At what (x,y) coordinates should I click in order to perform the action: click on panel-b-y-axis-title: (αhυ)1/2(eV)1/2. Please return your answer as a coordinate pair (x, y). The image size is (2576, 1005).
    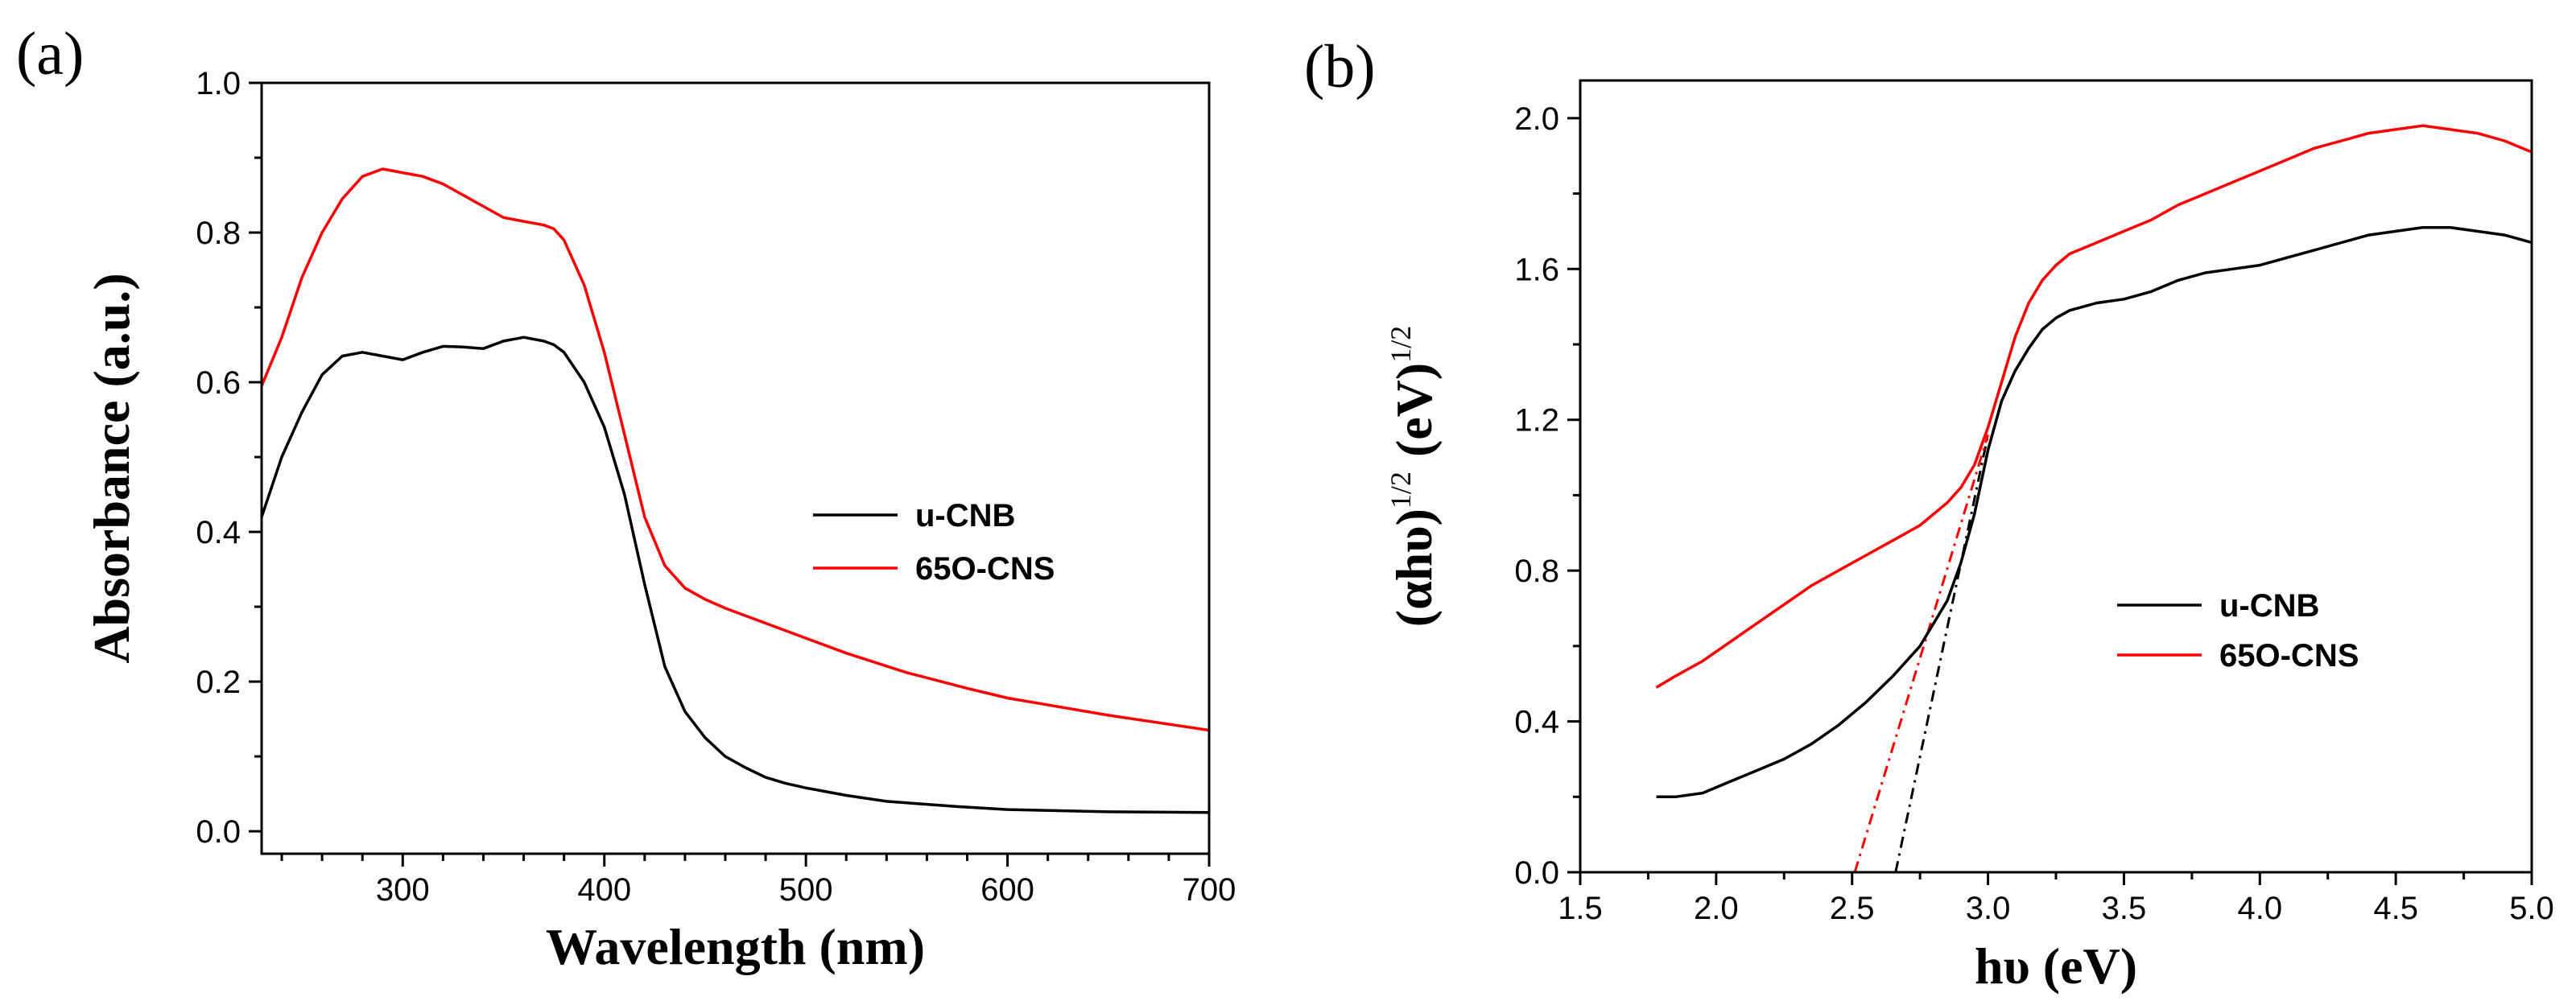
    Looking at the image, I should click on (1414, 476).